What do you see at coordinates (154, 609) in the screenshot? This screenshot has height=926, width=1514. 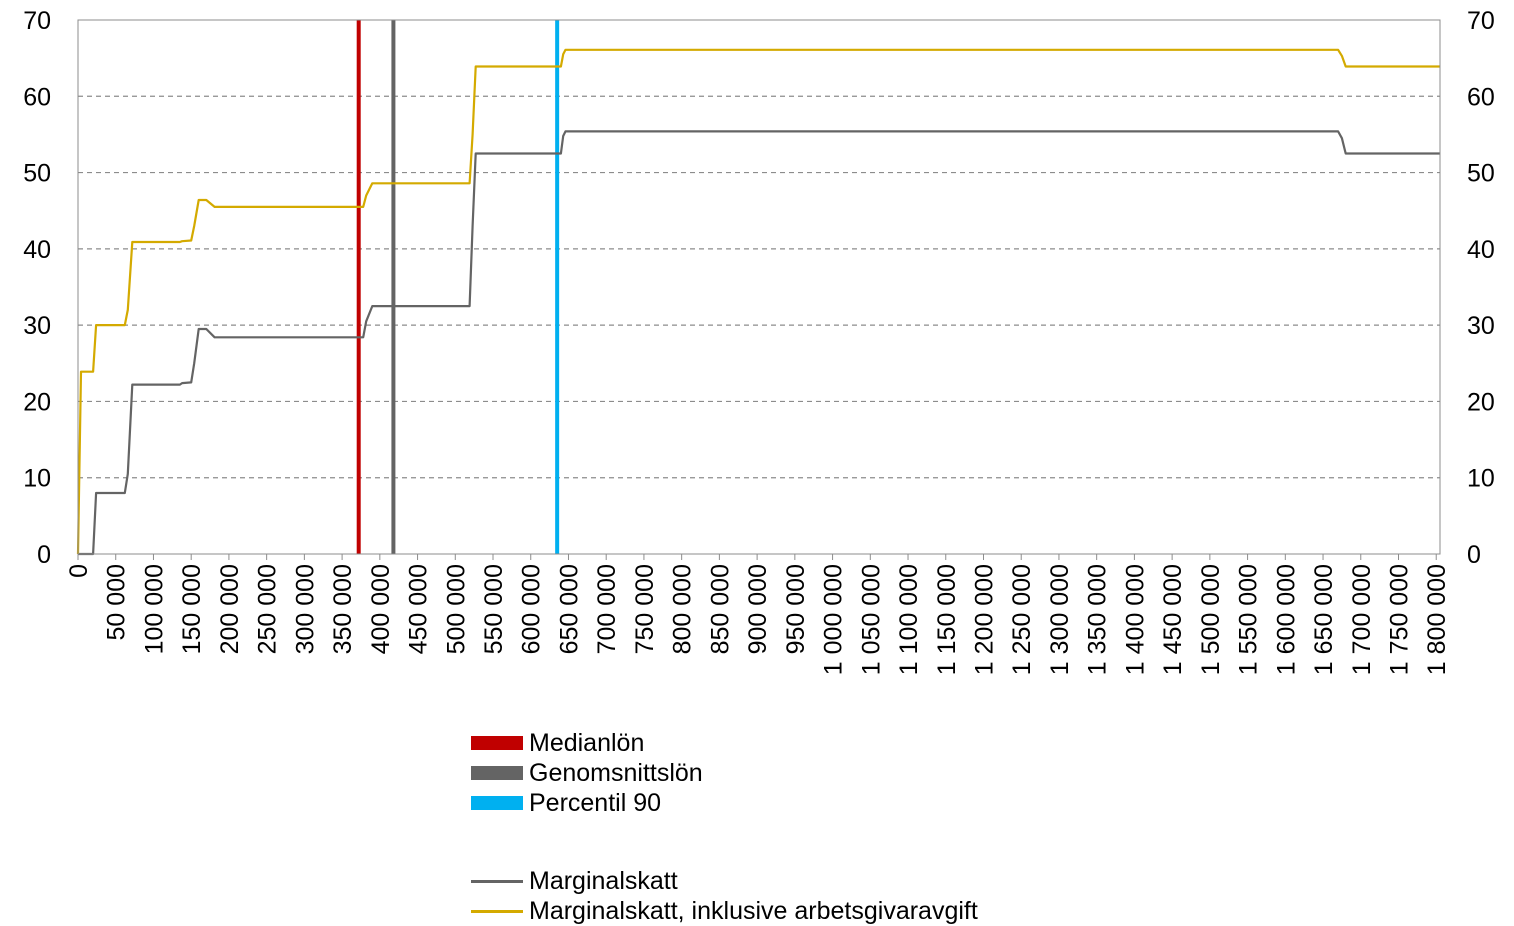 I see `x-tick-label: 100 000` at bounding box center [154, 609].